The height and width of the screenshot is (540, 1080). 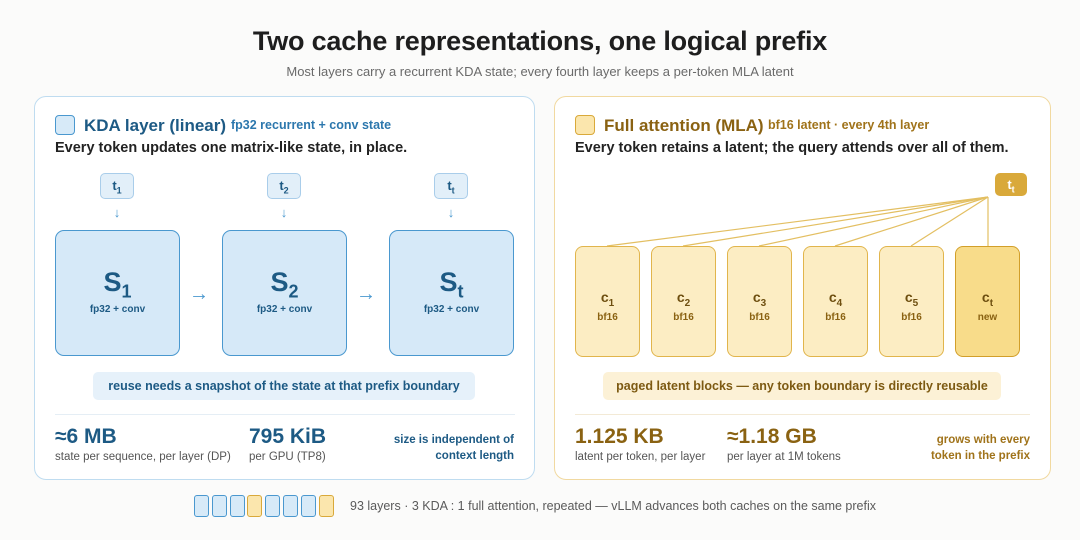 What do you see at coordinates (607, 299) in the screenshot?
I see `latent-symbol: c1` at bounding box center [607, 299].